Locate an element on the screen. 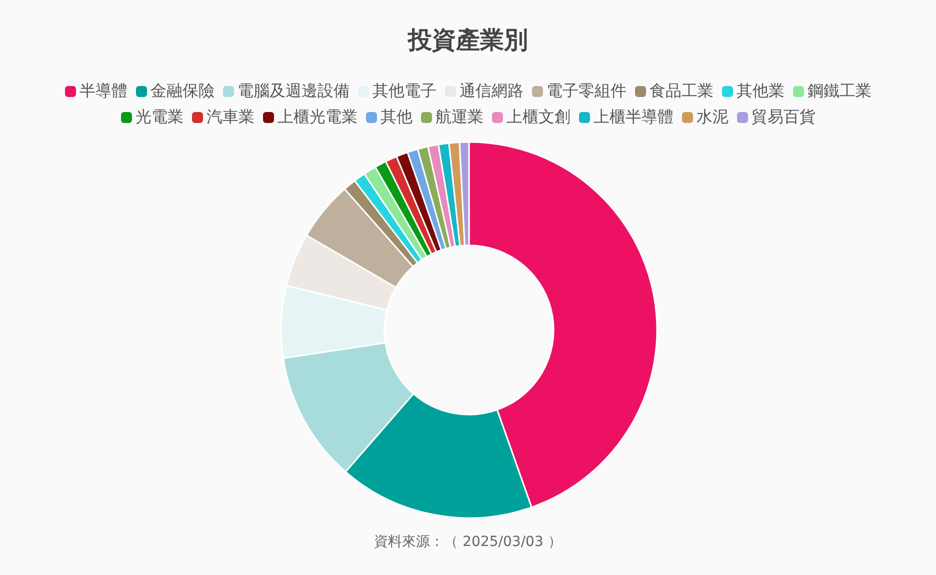 The image size is (936, 575). legend-label: 上櫃半導體 is located at coordinates (633, 117).